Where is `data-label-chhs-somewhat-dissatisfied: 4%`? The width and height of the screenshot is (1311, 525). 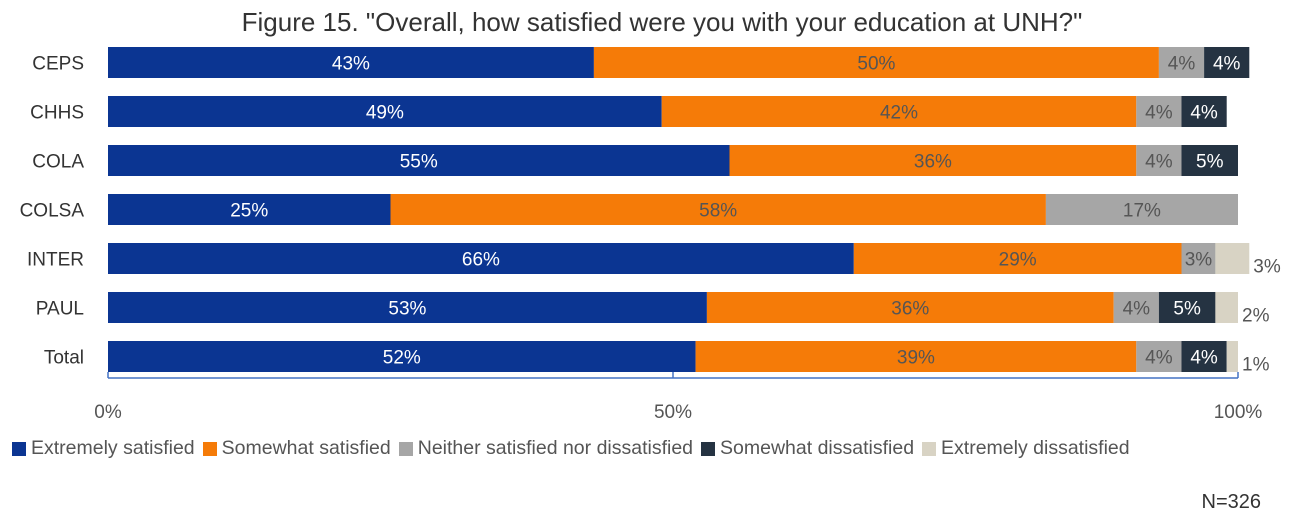
data-label-chhs-somewhat-dissatisfied: 4% is located at coordinates (1204, 113).